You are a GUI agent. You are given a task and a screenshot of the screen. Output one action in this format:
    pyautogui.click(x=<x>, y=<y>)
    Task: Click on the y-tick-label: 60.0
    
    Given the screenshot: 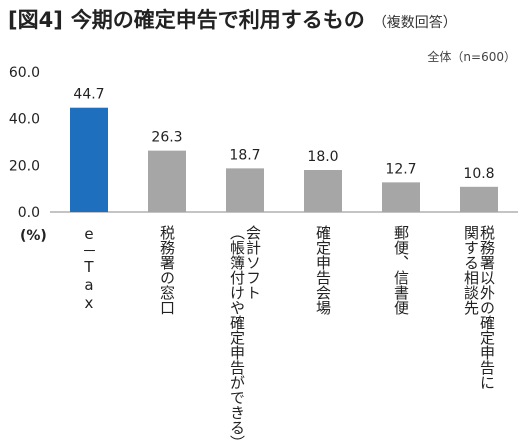 What is the action you would take?
    pyautogui.click(x=24, y=73)
    